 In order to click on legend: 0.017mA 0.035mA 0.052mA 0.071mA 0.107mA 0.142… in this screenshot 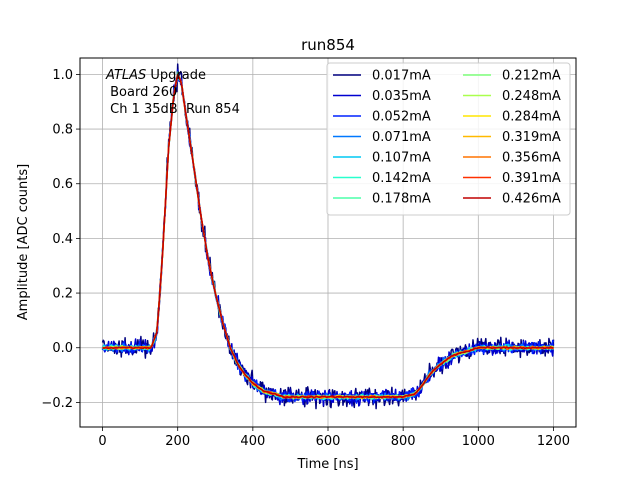, I will do `click(448, 139)`.